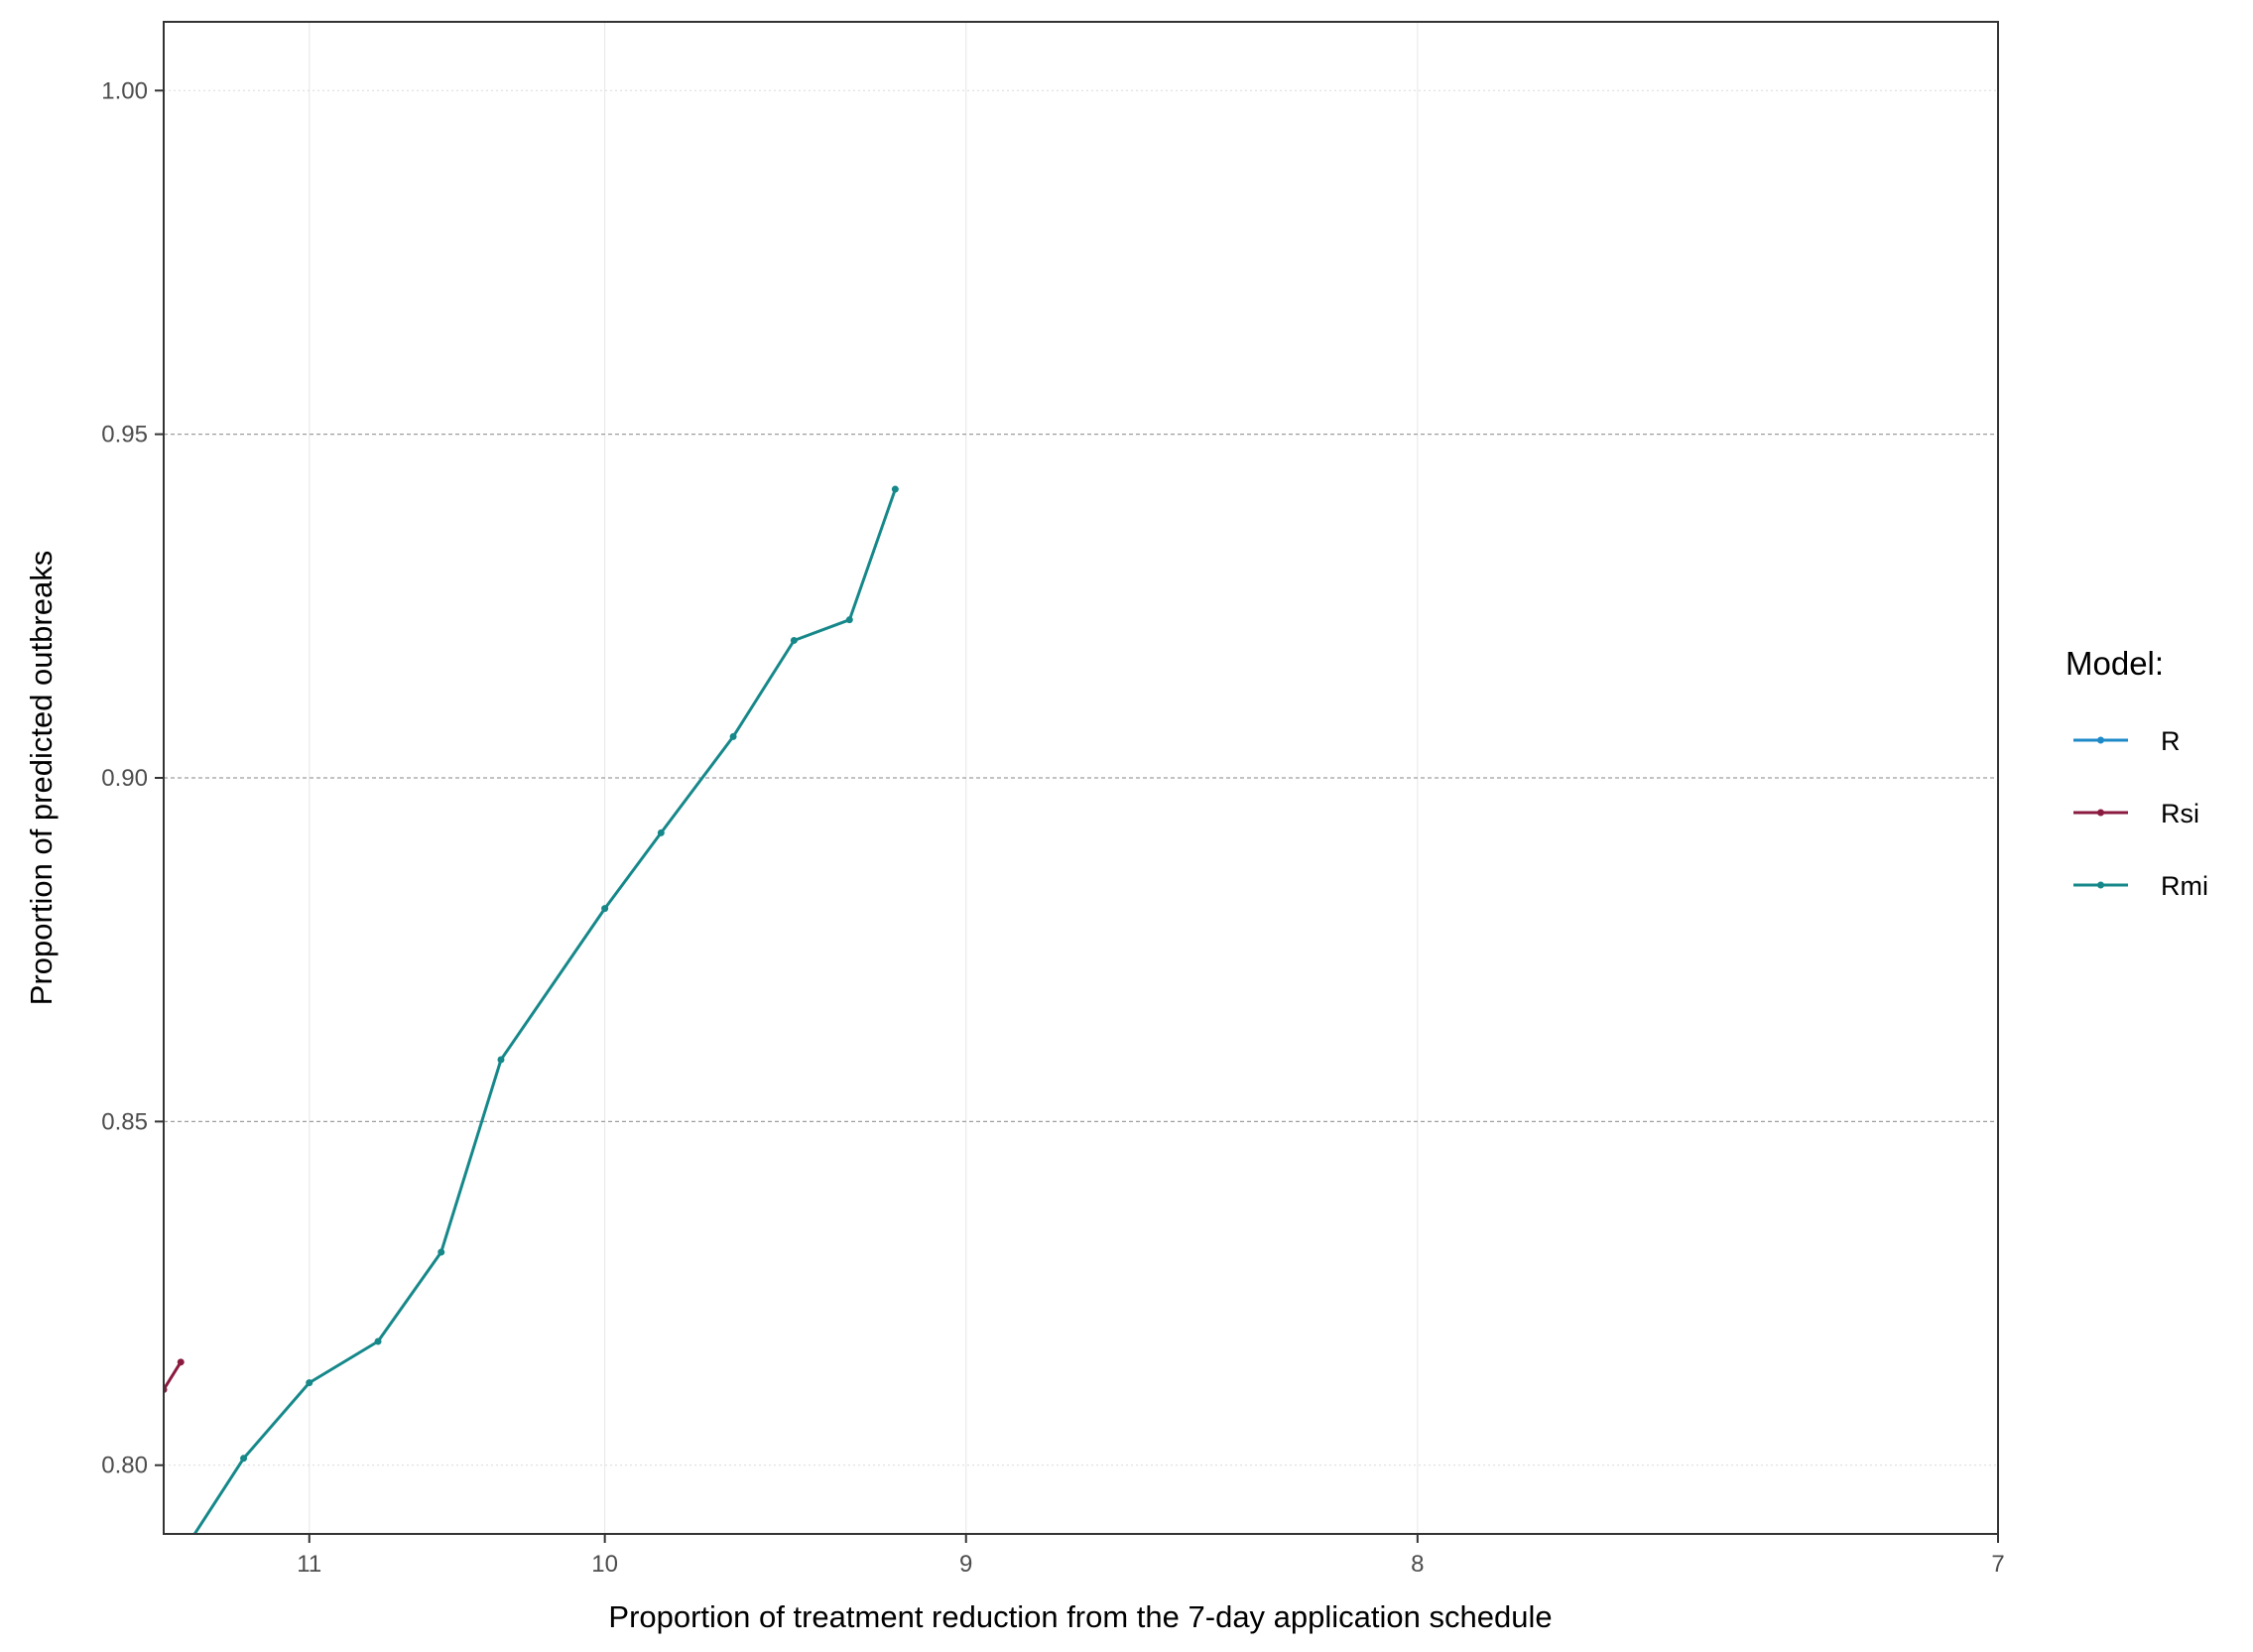 Image resolution: width=2253 pixels, height=1652 pixels. What do you see at coordinates (124, 778) in the screenshot?
I see `y-tick-label: 0.90` at bounding box center [124, 778].